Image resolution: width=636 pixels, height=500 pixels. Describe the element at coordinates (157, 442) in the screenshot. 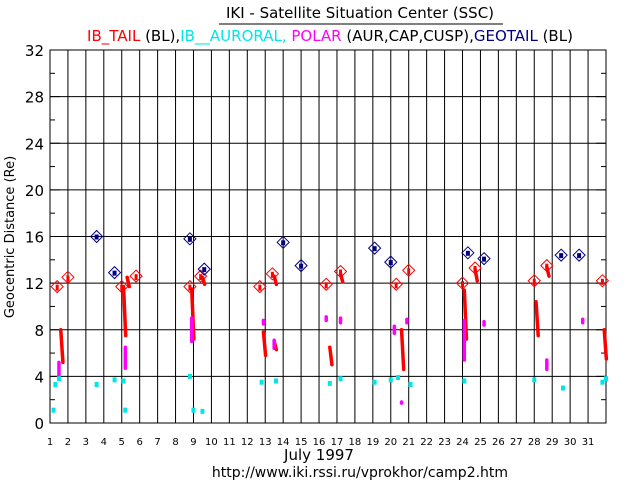

I see `x-tick-label: 7` at that location.